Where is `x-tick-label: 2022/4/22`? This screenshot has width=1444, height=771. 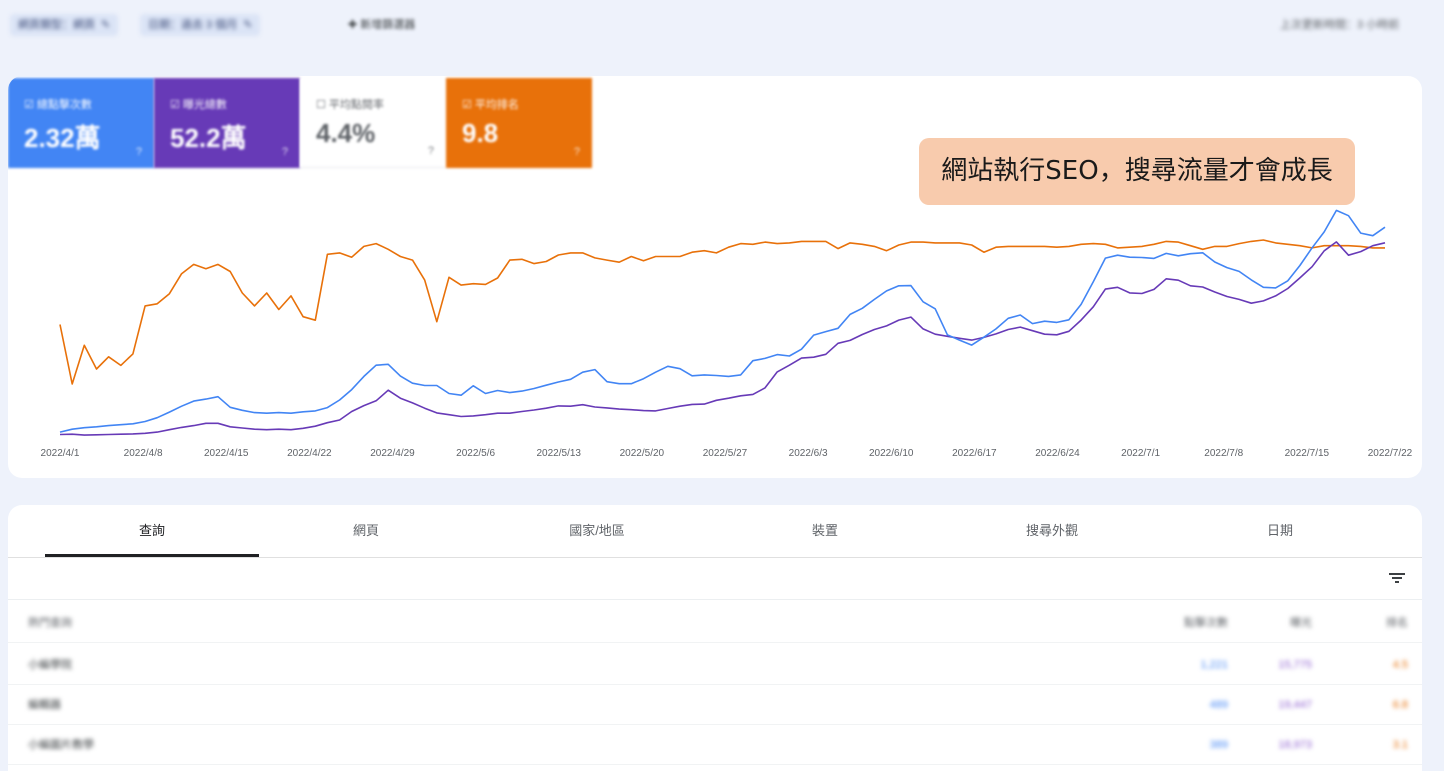 x-tick-label: 2022/4/22 is located at coordinates (309, 453).